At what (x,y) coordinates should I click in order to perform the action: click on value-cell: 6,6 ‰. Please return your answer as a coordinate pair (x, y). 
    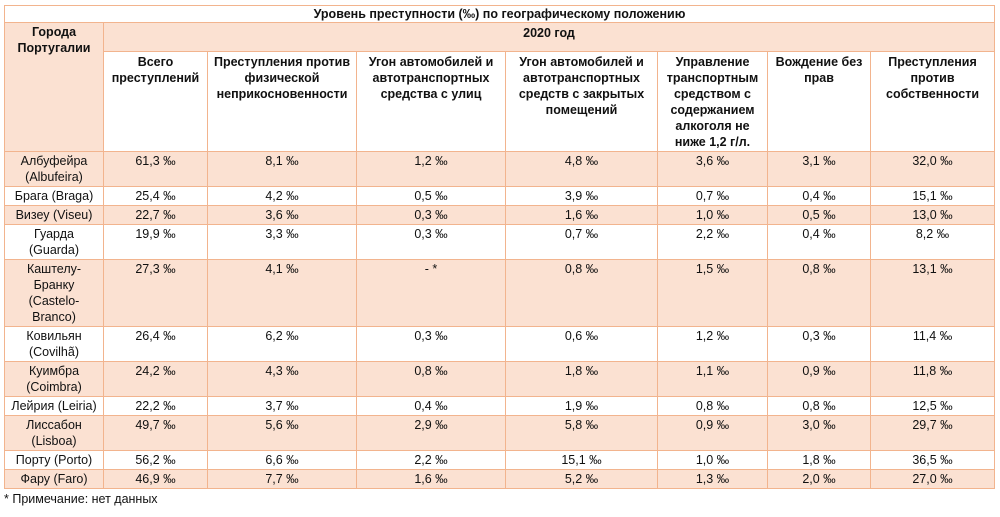
    Looking at the image, I should click on (282, 460).